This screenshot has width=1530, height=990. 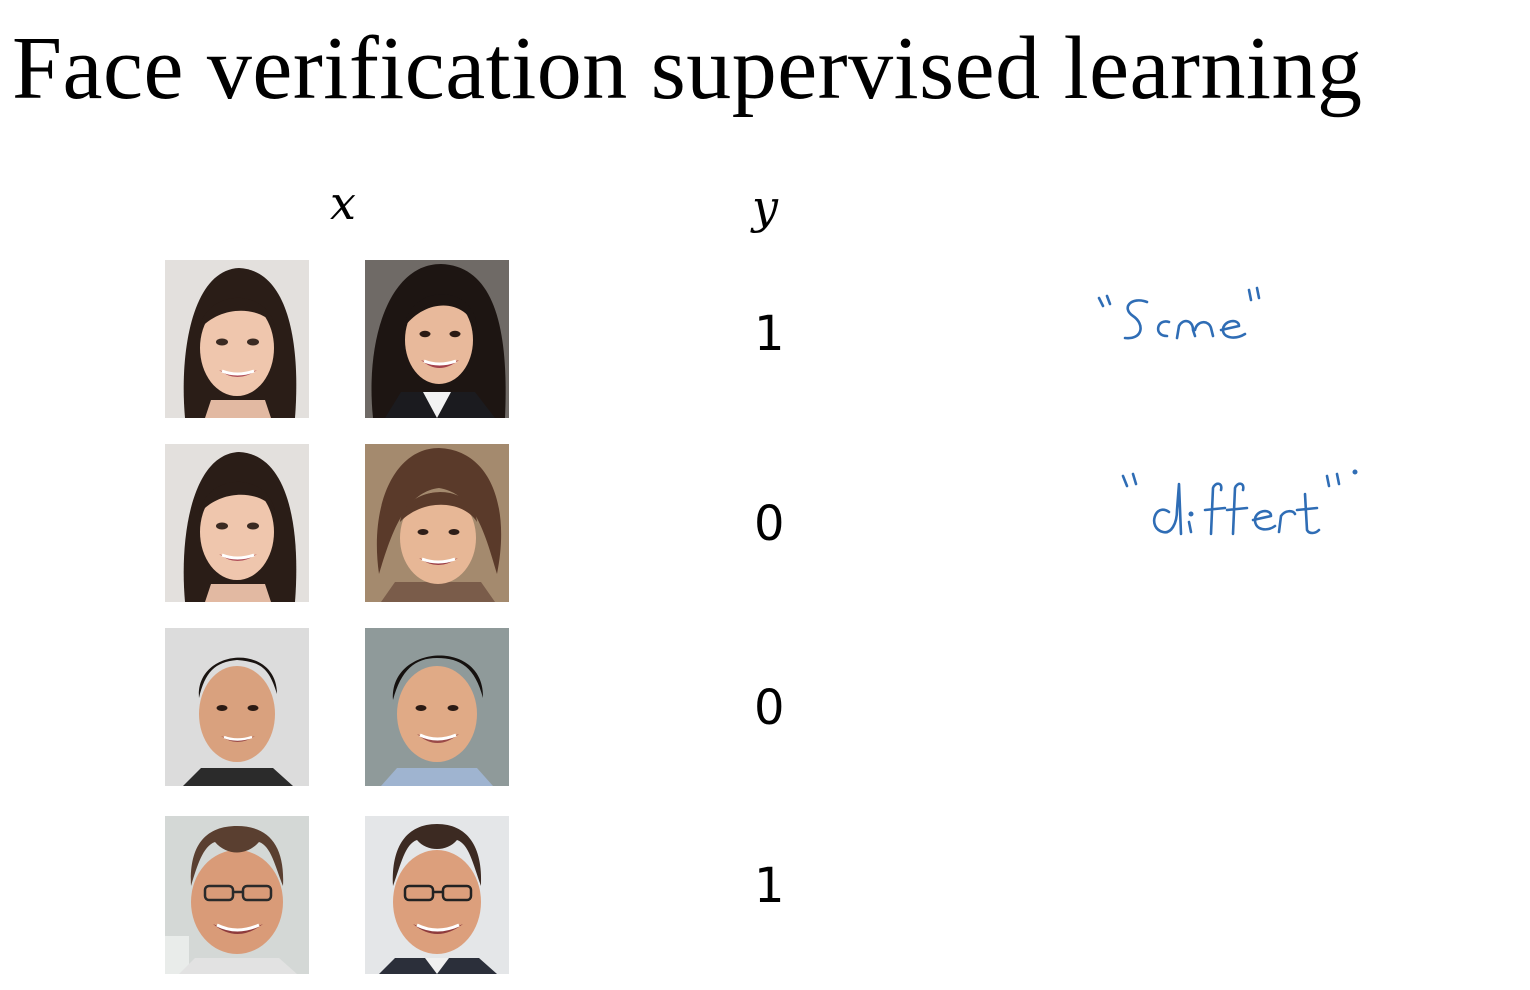 I want to click on label-row4: 1, so click(x=769, y=886).